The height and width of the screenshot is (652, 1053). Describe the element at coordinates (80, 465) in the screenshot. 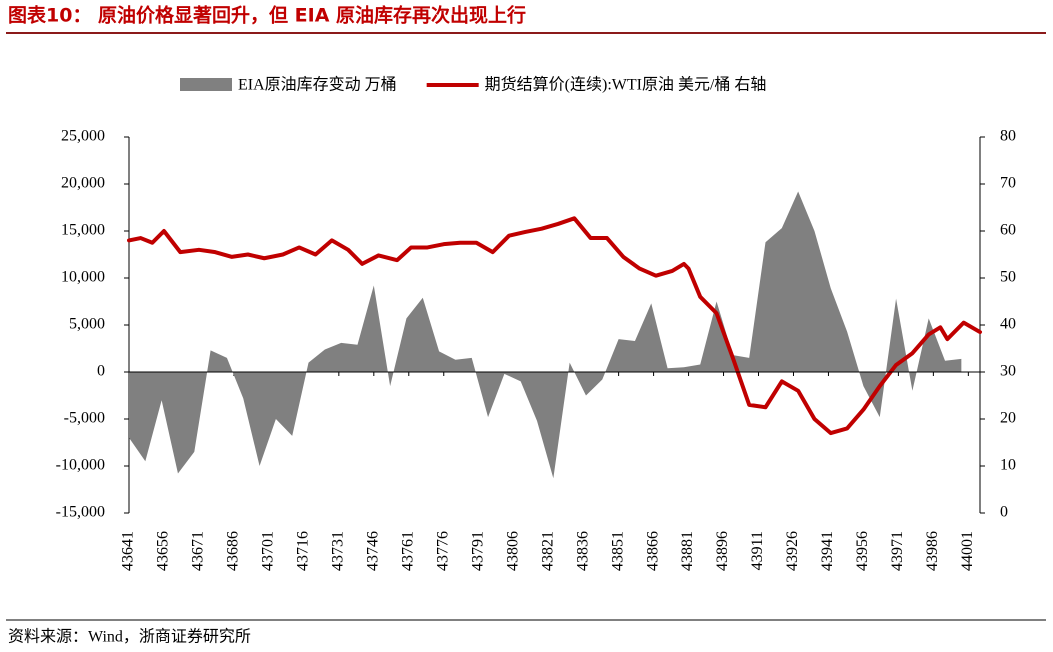

I see `y-tick-label: -10,000` at that location.